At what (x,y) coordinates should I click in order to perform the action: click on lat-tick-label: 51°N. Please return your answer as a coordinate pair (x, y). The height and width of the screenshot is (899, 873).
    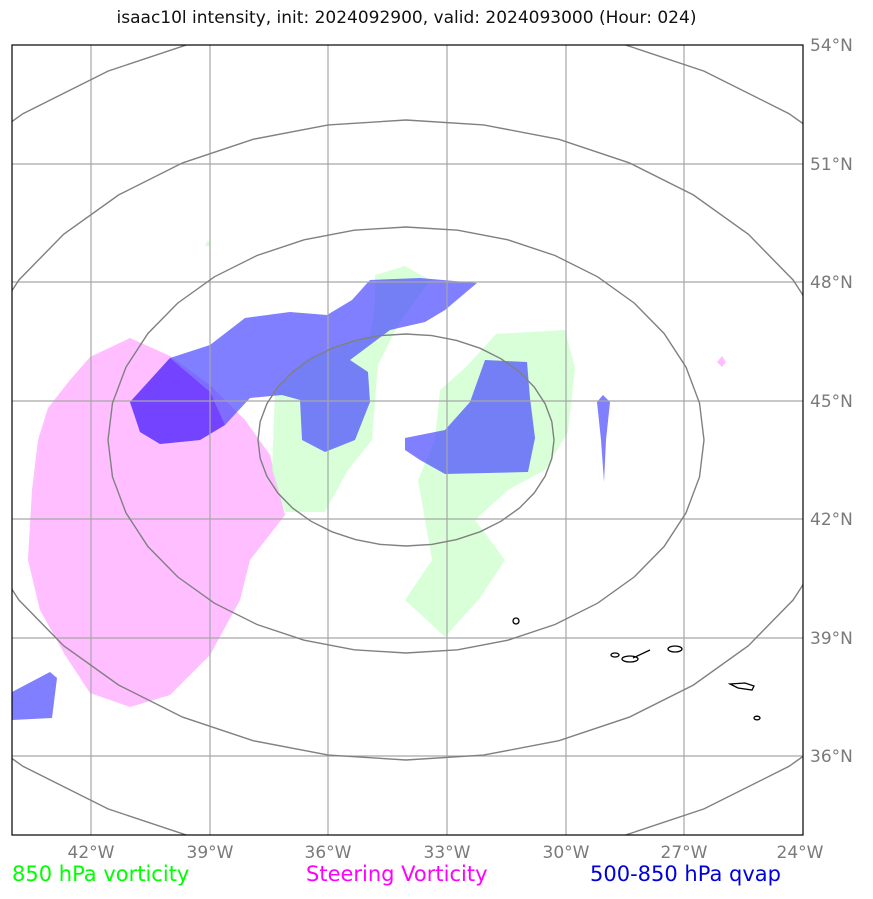
    Looking at the image, I should click on (831, 165).